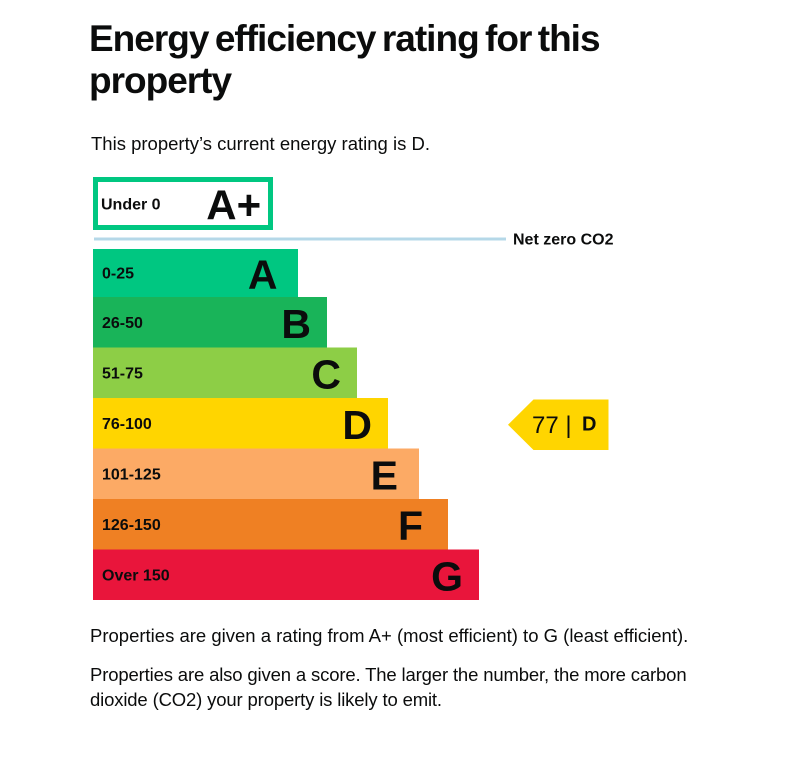 Image resolution: width=791 pixels, height=774 pixels. What do you see at coordinates (447, 577) in the screenshot?
I see `svg-text: G` at bounding box center [447, 577].